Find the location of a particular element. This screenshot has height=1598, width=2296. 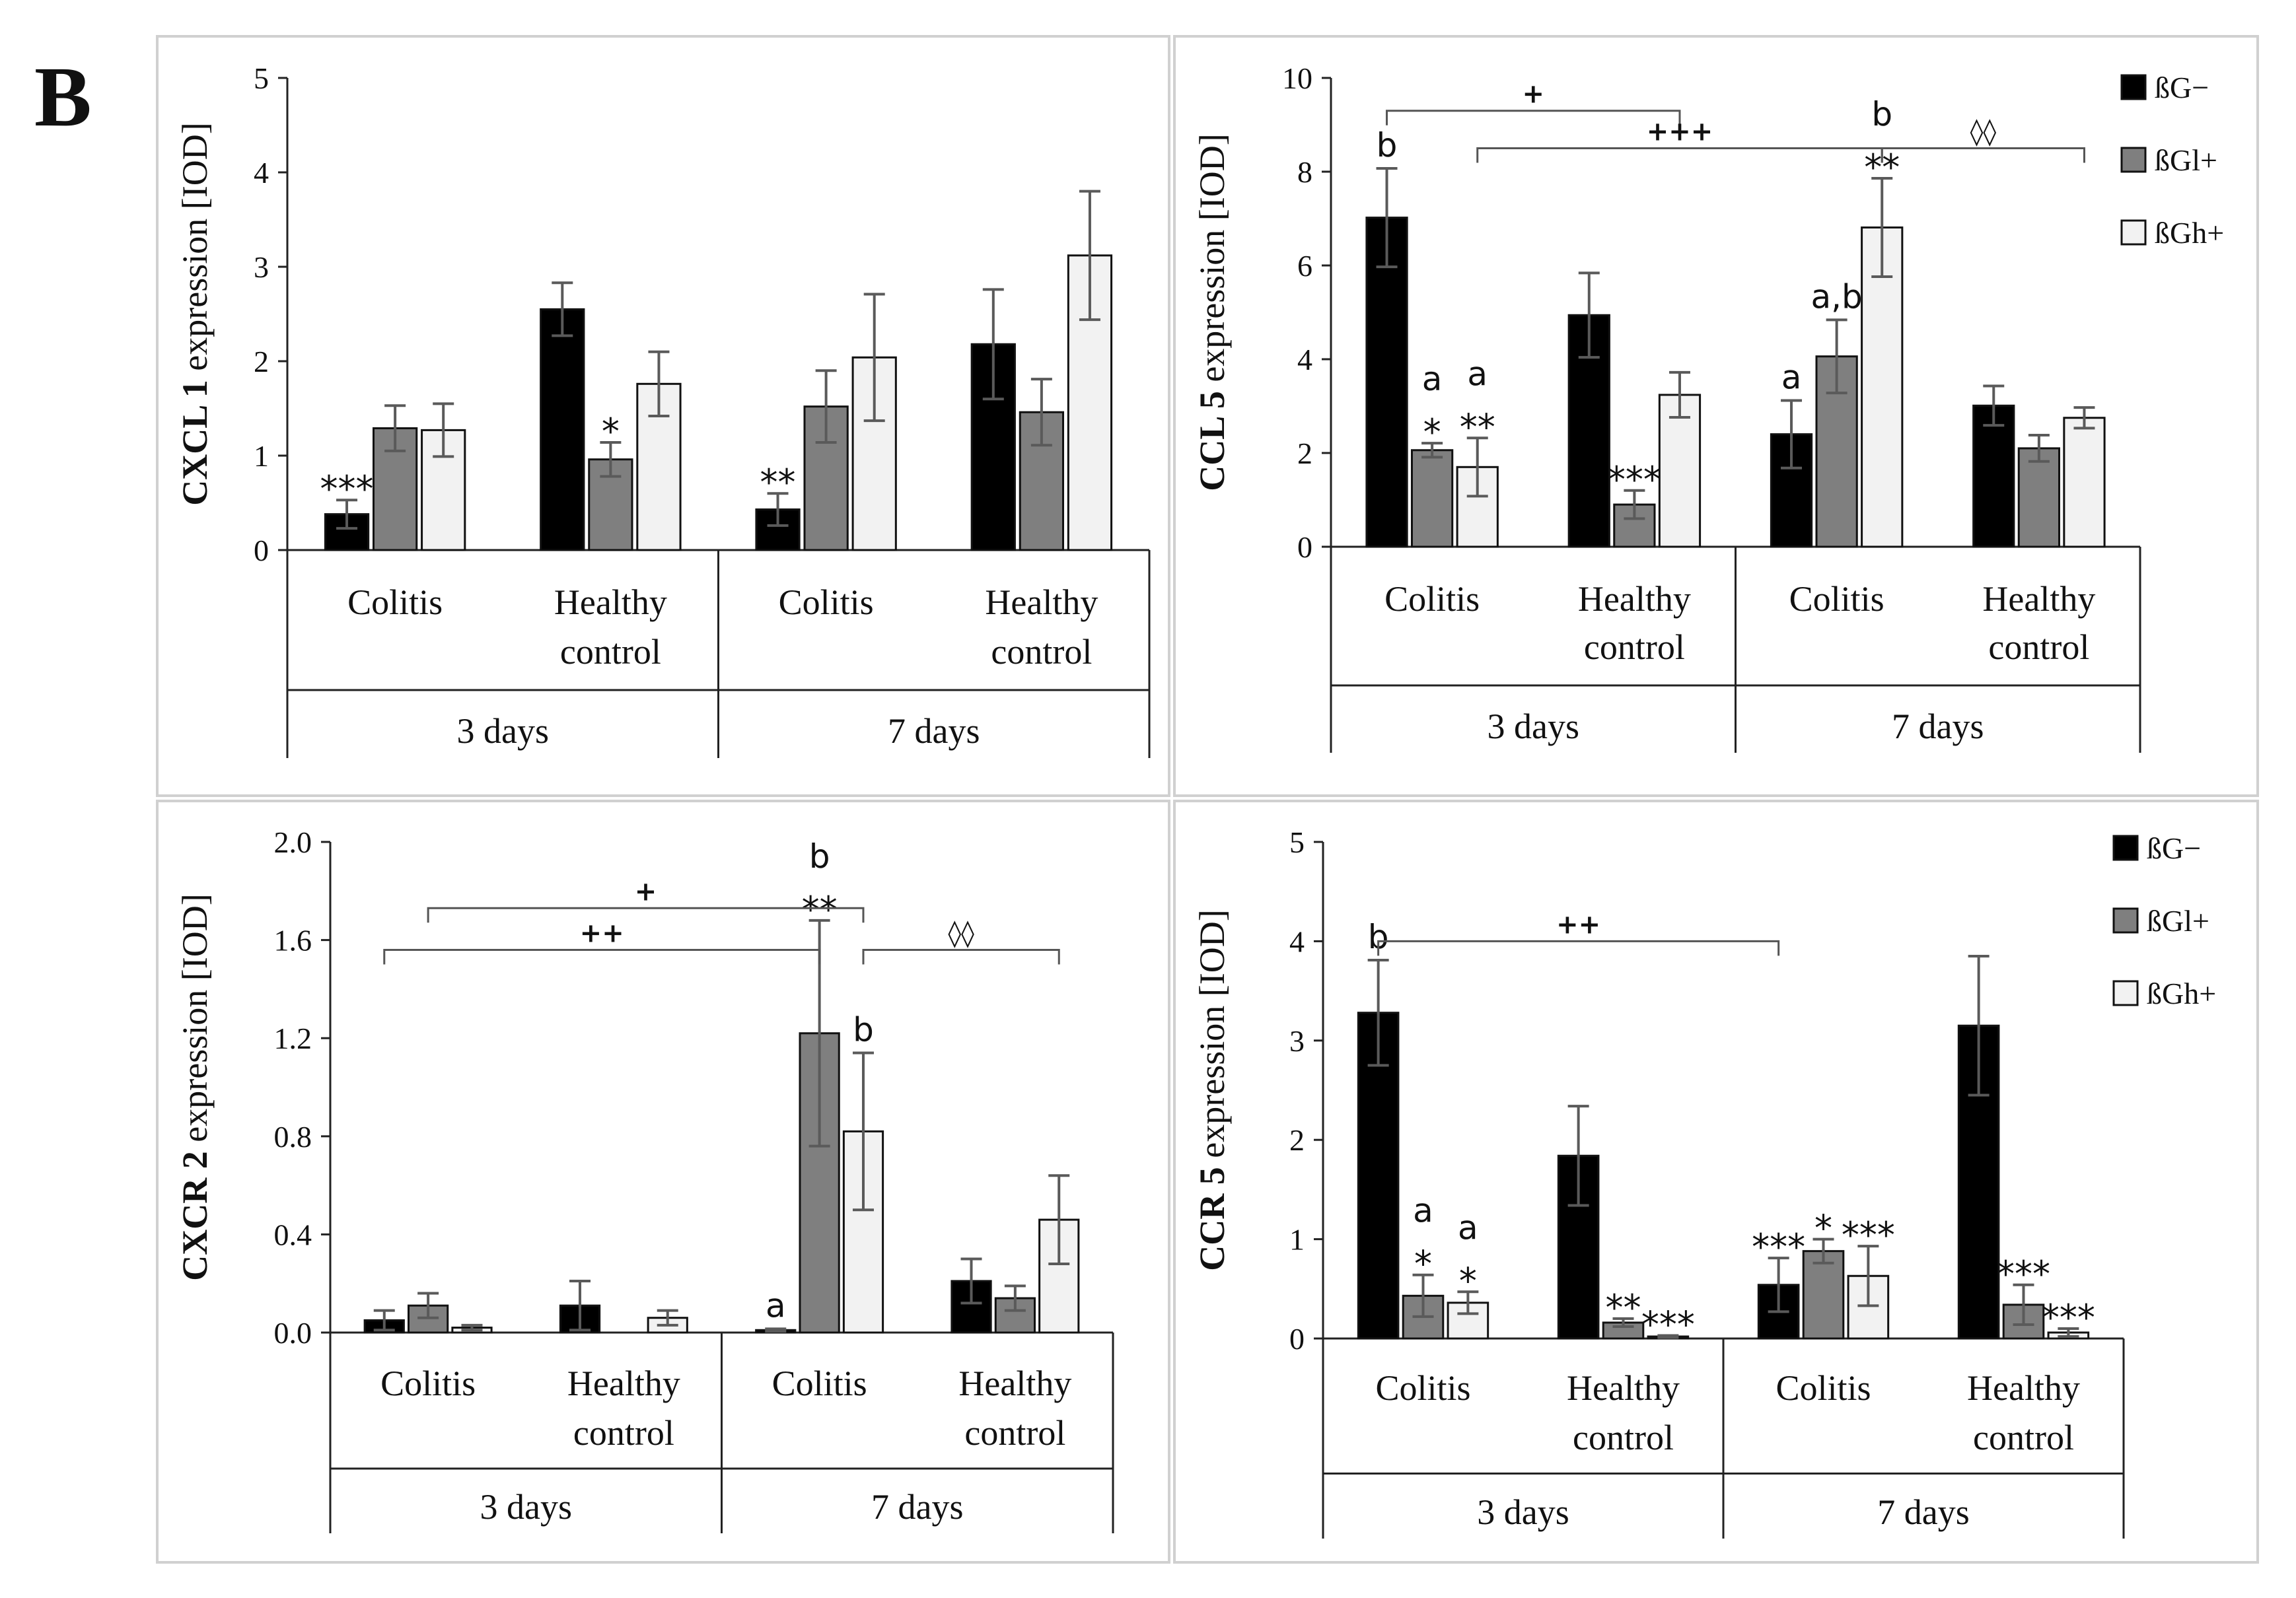

y-tick-label: 0.4 is located at coordinates (293, 1234).